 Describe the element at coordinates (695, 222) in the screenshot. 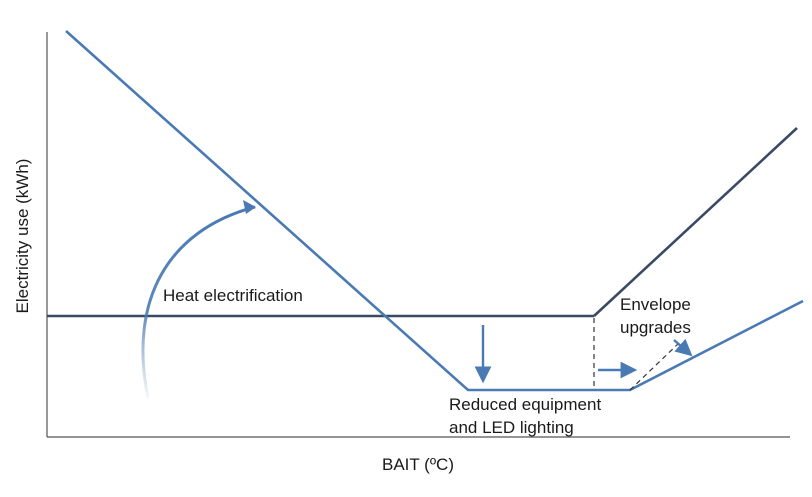

I see `baseline-cooling-segment` at that location.